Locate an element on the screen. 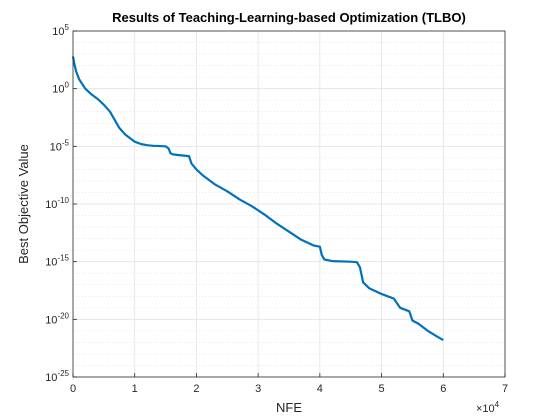 The height and width of the screenshot is (420, 560). x-axis-ticks: 0 1 2 3 4 5 6 7 is located at coordinates (289, 384).